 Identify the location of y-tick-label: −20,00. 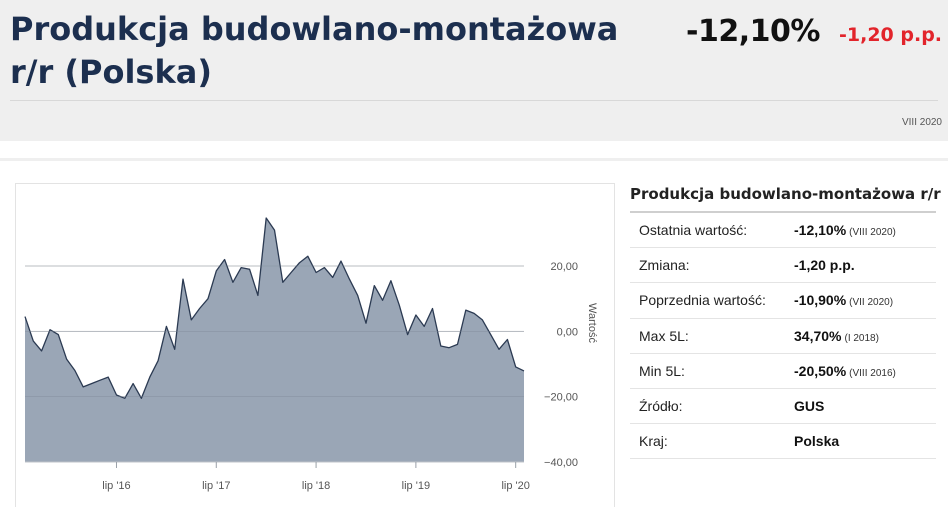
(561, 398).